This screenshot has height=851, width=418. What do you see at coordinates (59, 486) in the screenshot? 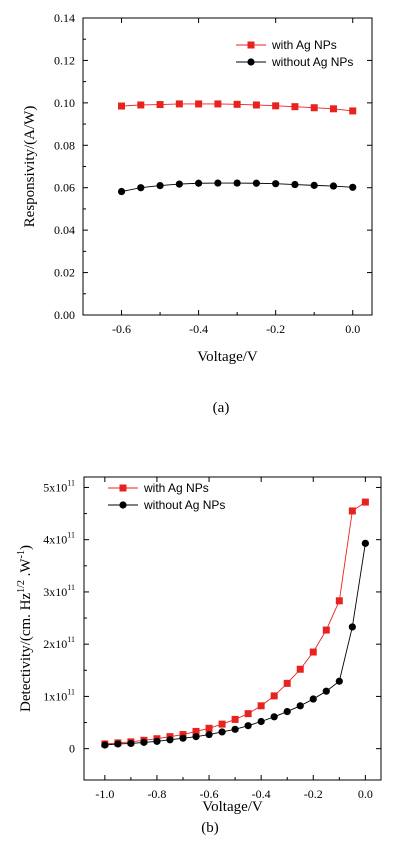
I see `y-tick-label: 5x10¹¹` at bounding box center [59, 486].